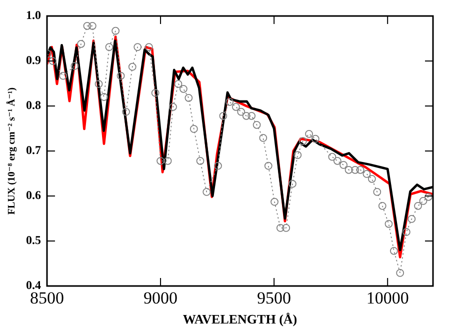 This screenshot has height=332, width=451. Describe the element at coordinates (33, 15) in the screenshot. I see `y-tick-label: 1.0` at that location.